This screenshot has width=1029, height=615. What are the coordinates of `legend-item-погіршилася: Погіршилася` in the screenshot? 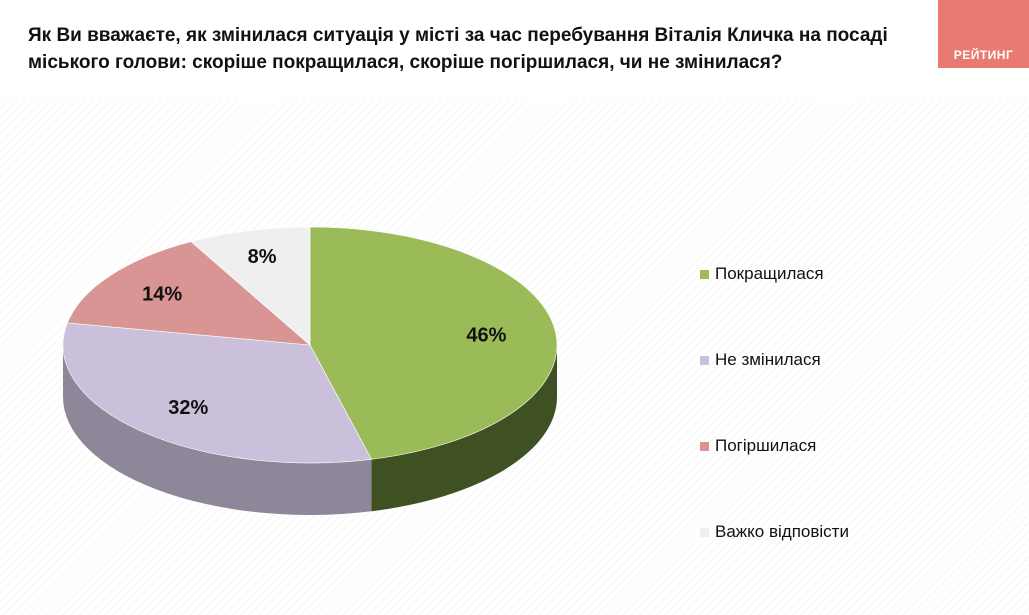 It's located at (758, 446).